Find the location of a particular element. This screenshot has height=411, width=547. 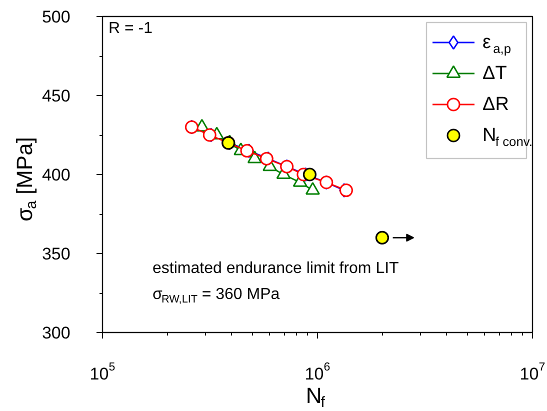

annotation: R = -1 is located at coordinates (130, 28).